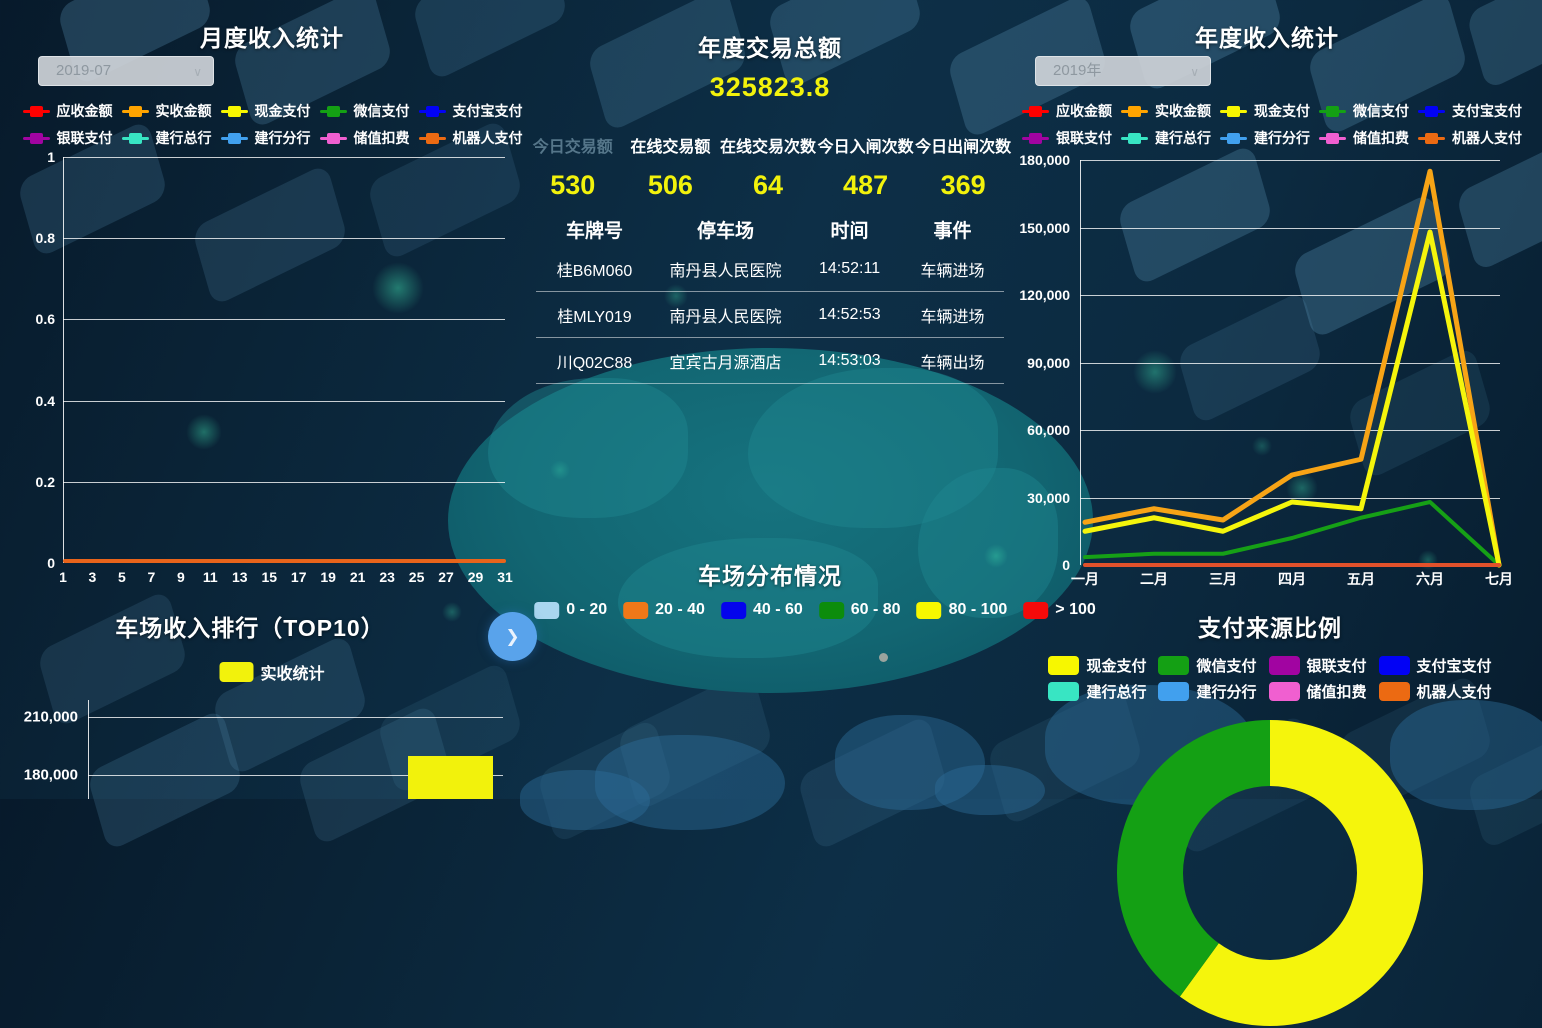  Describe the element at coordinates (570, 610) in the screenshot. I see `legend-item: 0 - 20` at that location.